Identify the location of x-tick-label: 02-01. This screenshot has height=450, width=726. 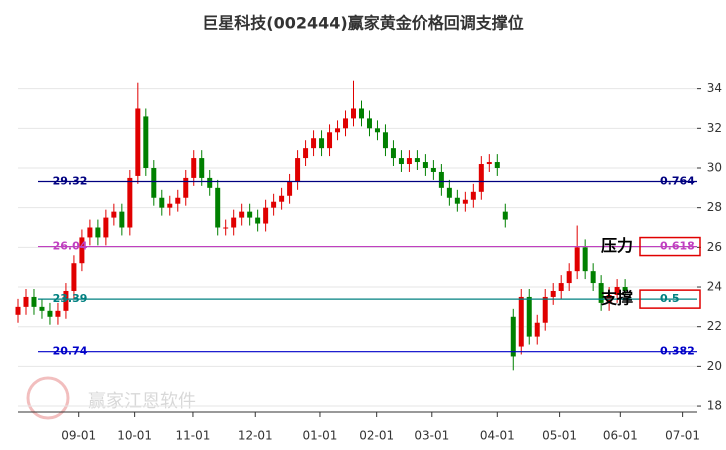
(376, 436).